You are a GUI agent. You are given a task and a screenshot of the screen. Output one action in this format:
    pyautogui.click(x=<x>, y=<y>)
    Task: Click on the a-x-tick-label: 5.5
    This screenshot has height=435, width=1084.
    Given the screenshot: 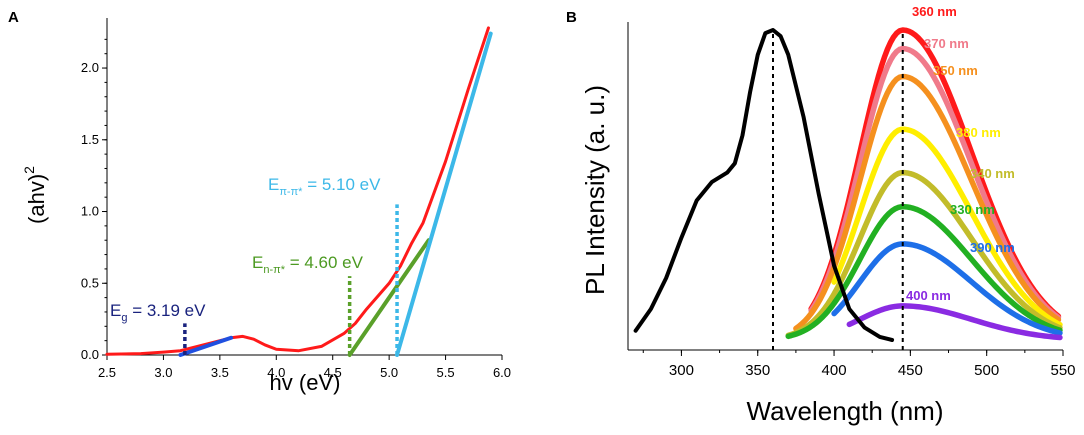 What is the action you would take?
    pyautogui.click(x=446, y=372)
    